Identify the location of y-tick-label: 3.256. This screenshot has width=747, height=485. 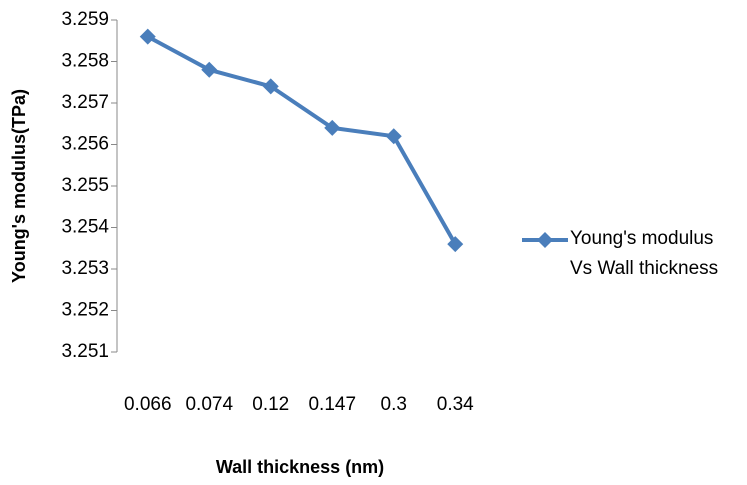
(85, 144).